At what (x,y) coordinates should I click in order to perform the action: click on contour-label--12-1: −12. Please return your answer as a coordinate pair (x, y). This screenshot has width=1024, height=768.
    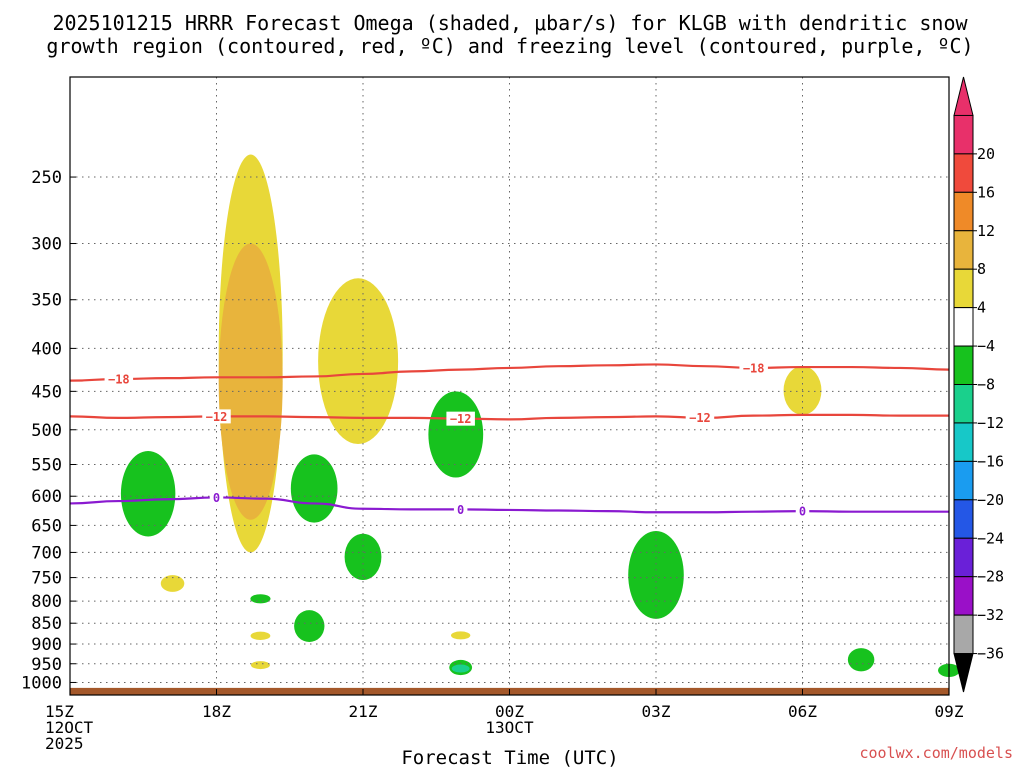
    Looking at the image, I should click on (461, 419).